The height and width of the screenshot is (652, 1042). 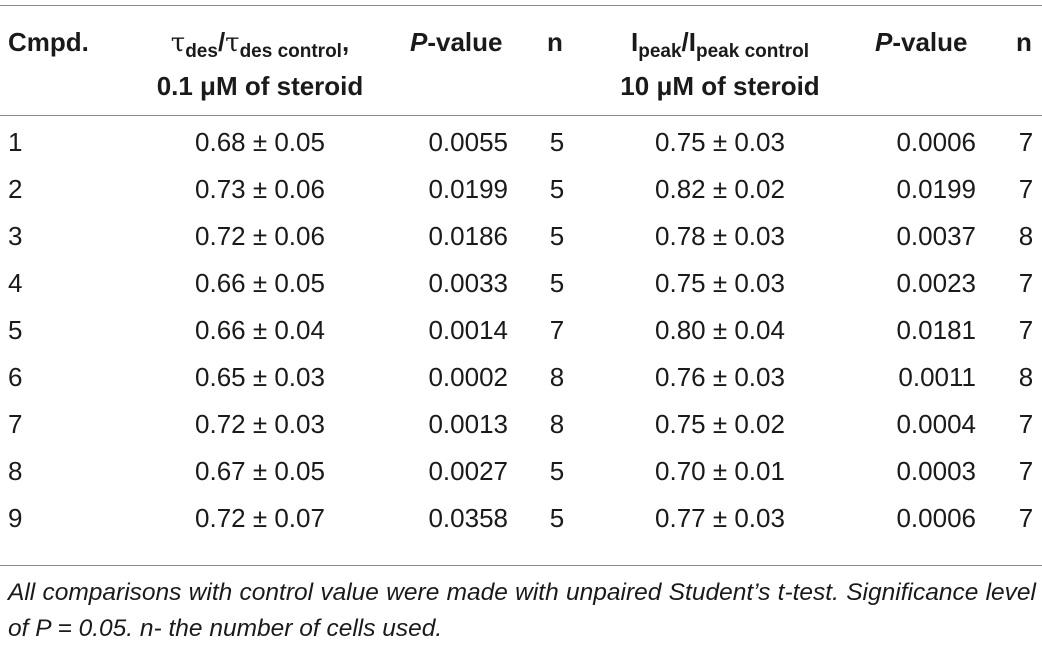 What do you see at coordinates (468, 471) in the screenshot?
I see `cell-p-value: 0.0027` at bounding box center [468, 471].